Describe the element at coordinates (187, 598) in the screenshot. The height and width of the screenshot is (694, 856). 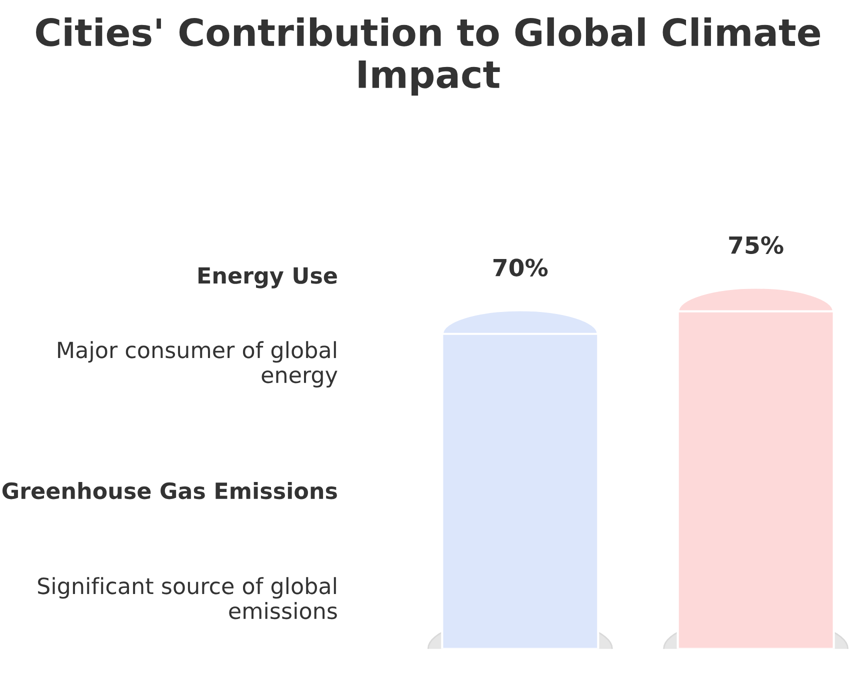
I see `text: Significant source of global emissions` at that location.